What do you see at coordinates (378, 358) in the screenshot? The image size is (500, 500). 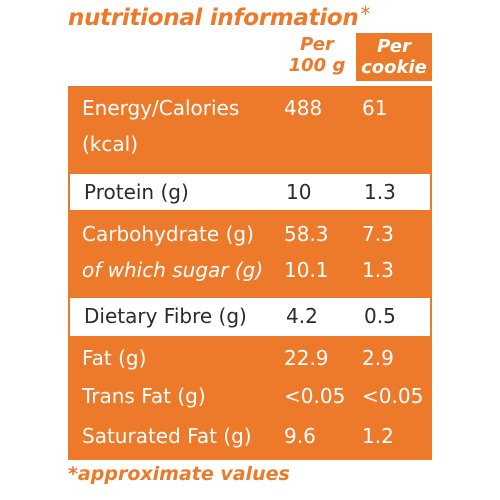 I see `fat-per-cookie: 2.9` at bounding box center [378, 358].